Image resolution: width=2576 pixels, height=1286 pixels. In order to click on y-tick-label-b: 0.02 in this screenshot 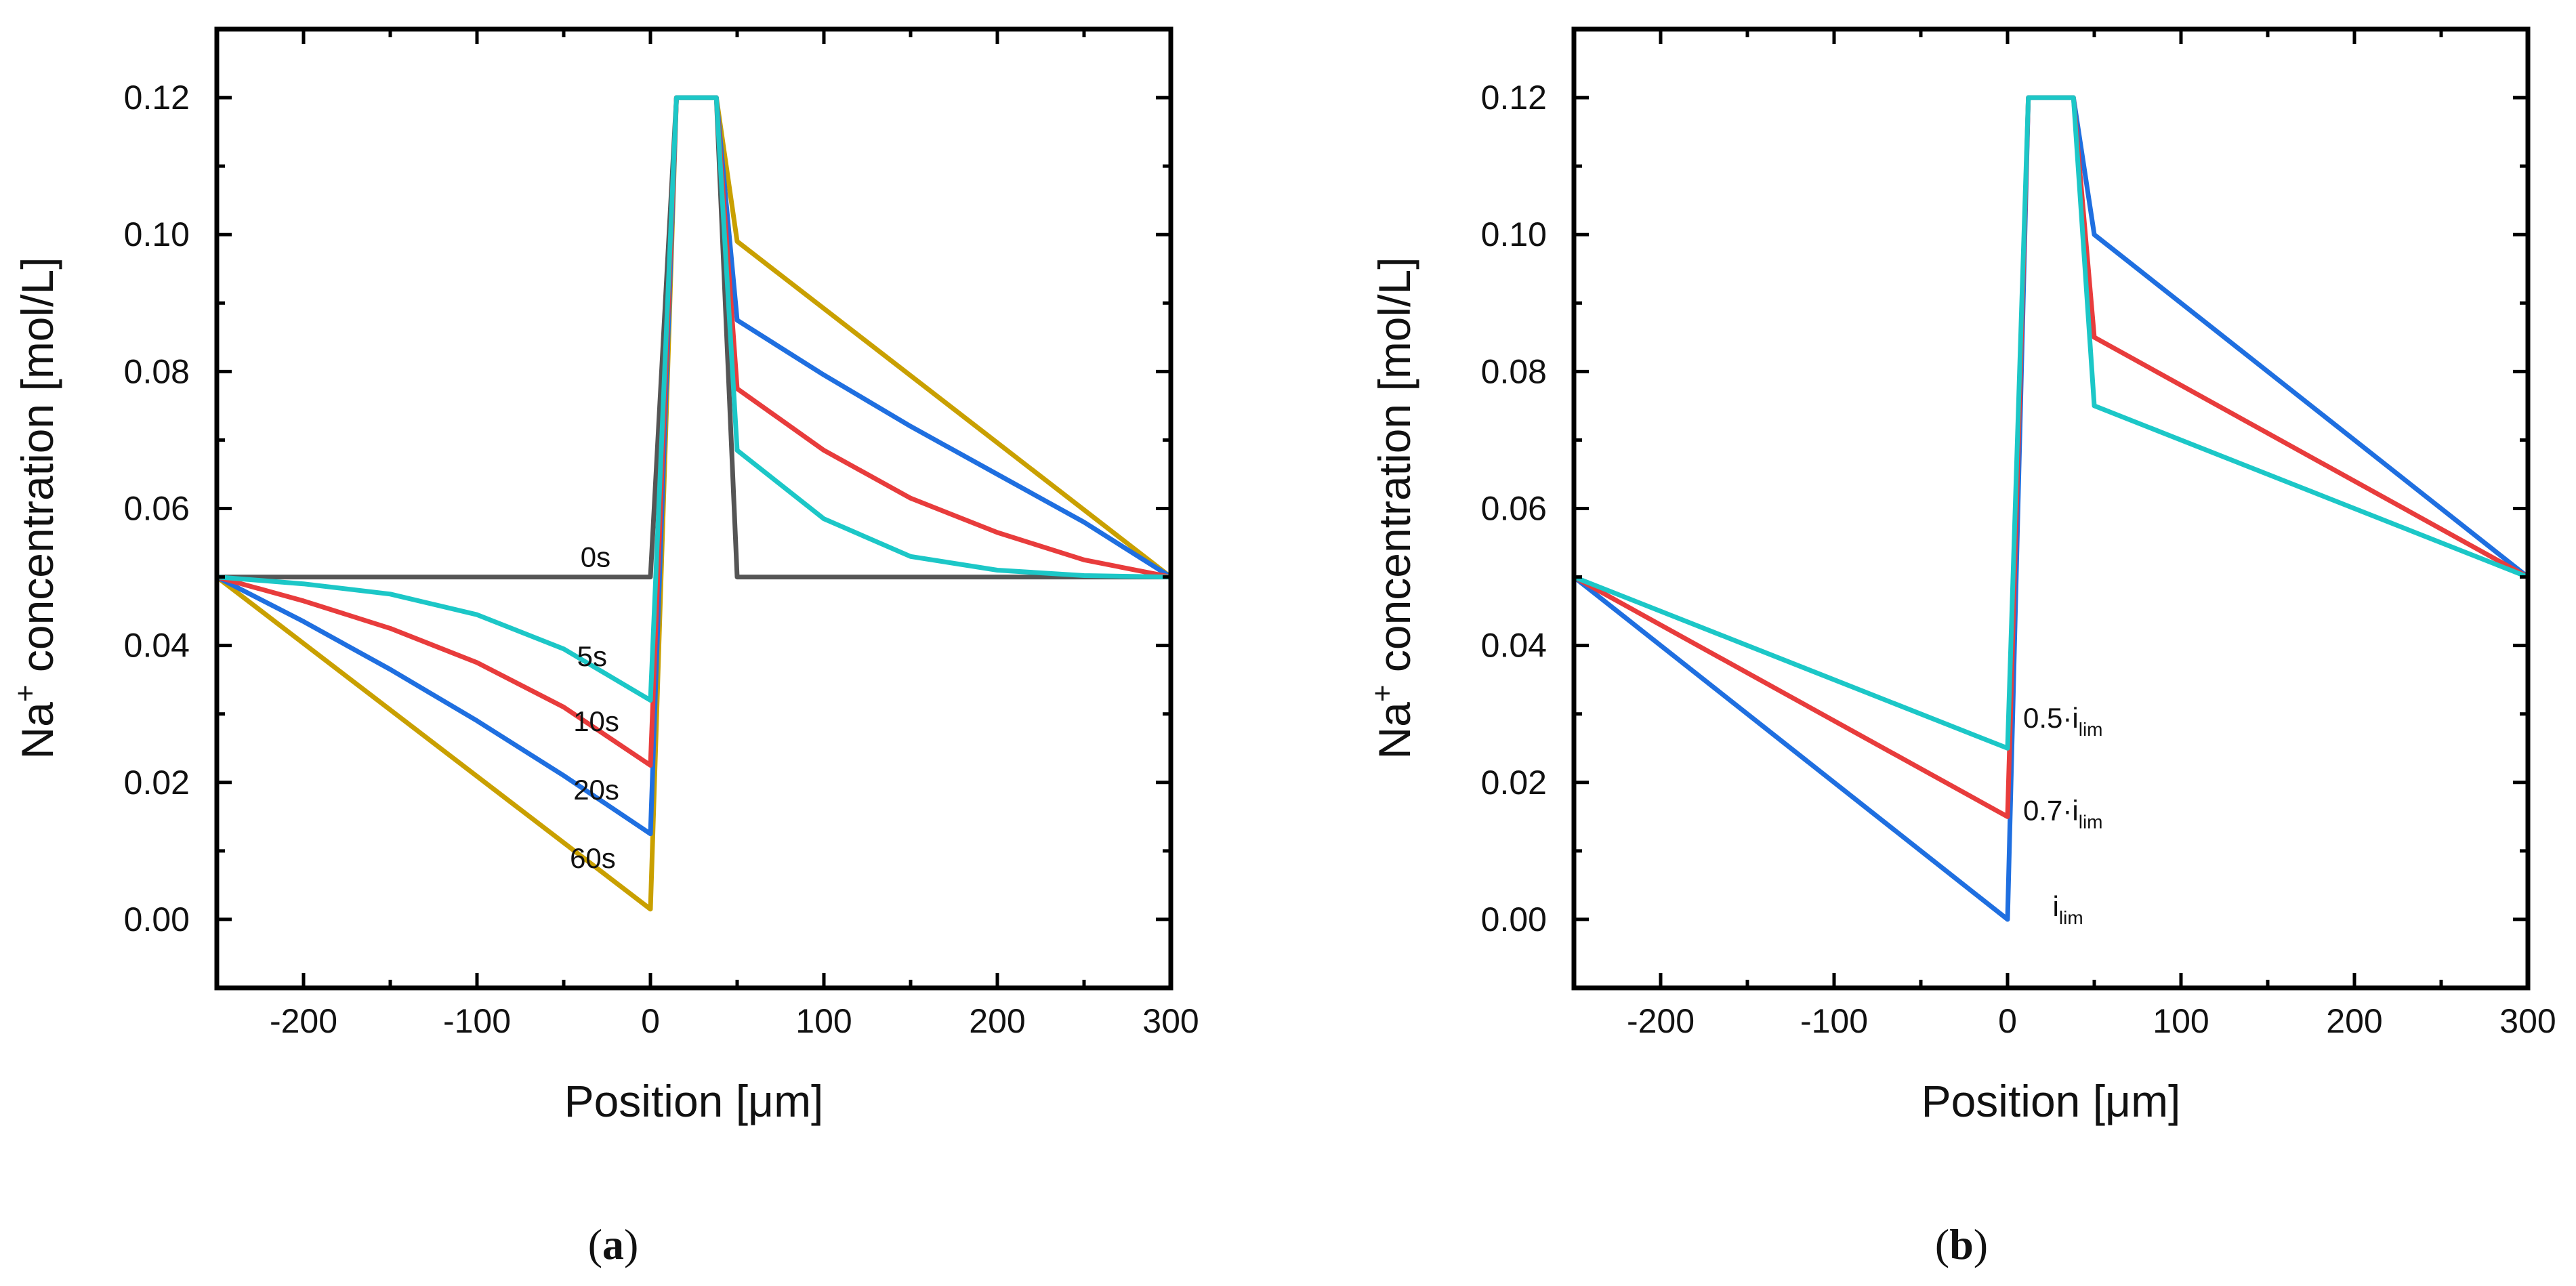, I will do `click(1514, 783)`.